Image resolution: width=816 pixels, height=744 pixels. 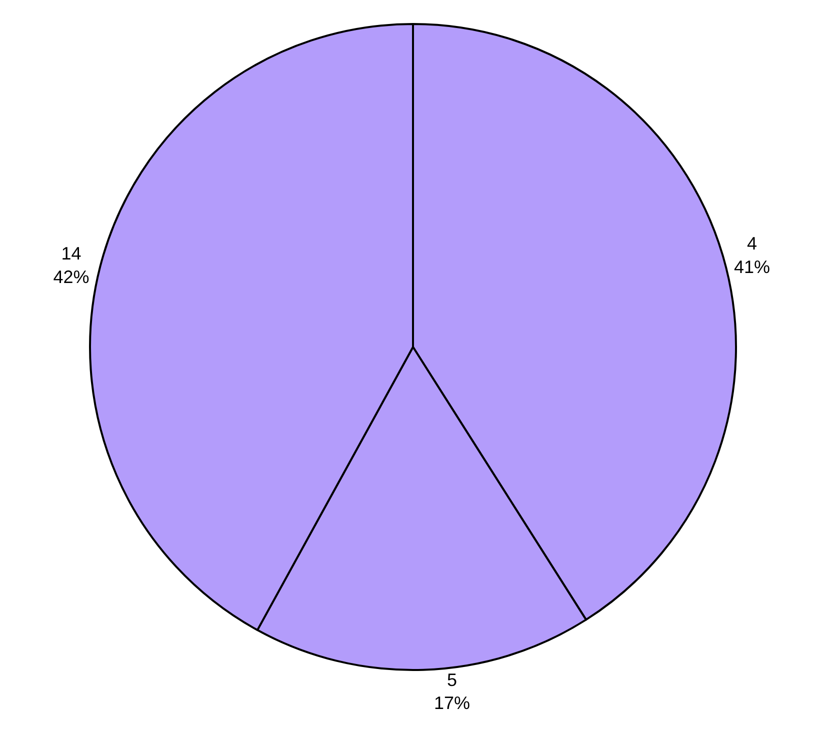 What do you see at coordinates (71, 254) in the screenshot?
I see `slice-label: 14` at bounding box center [71, 254].